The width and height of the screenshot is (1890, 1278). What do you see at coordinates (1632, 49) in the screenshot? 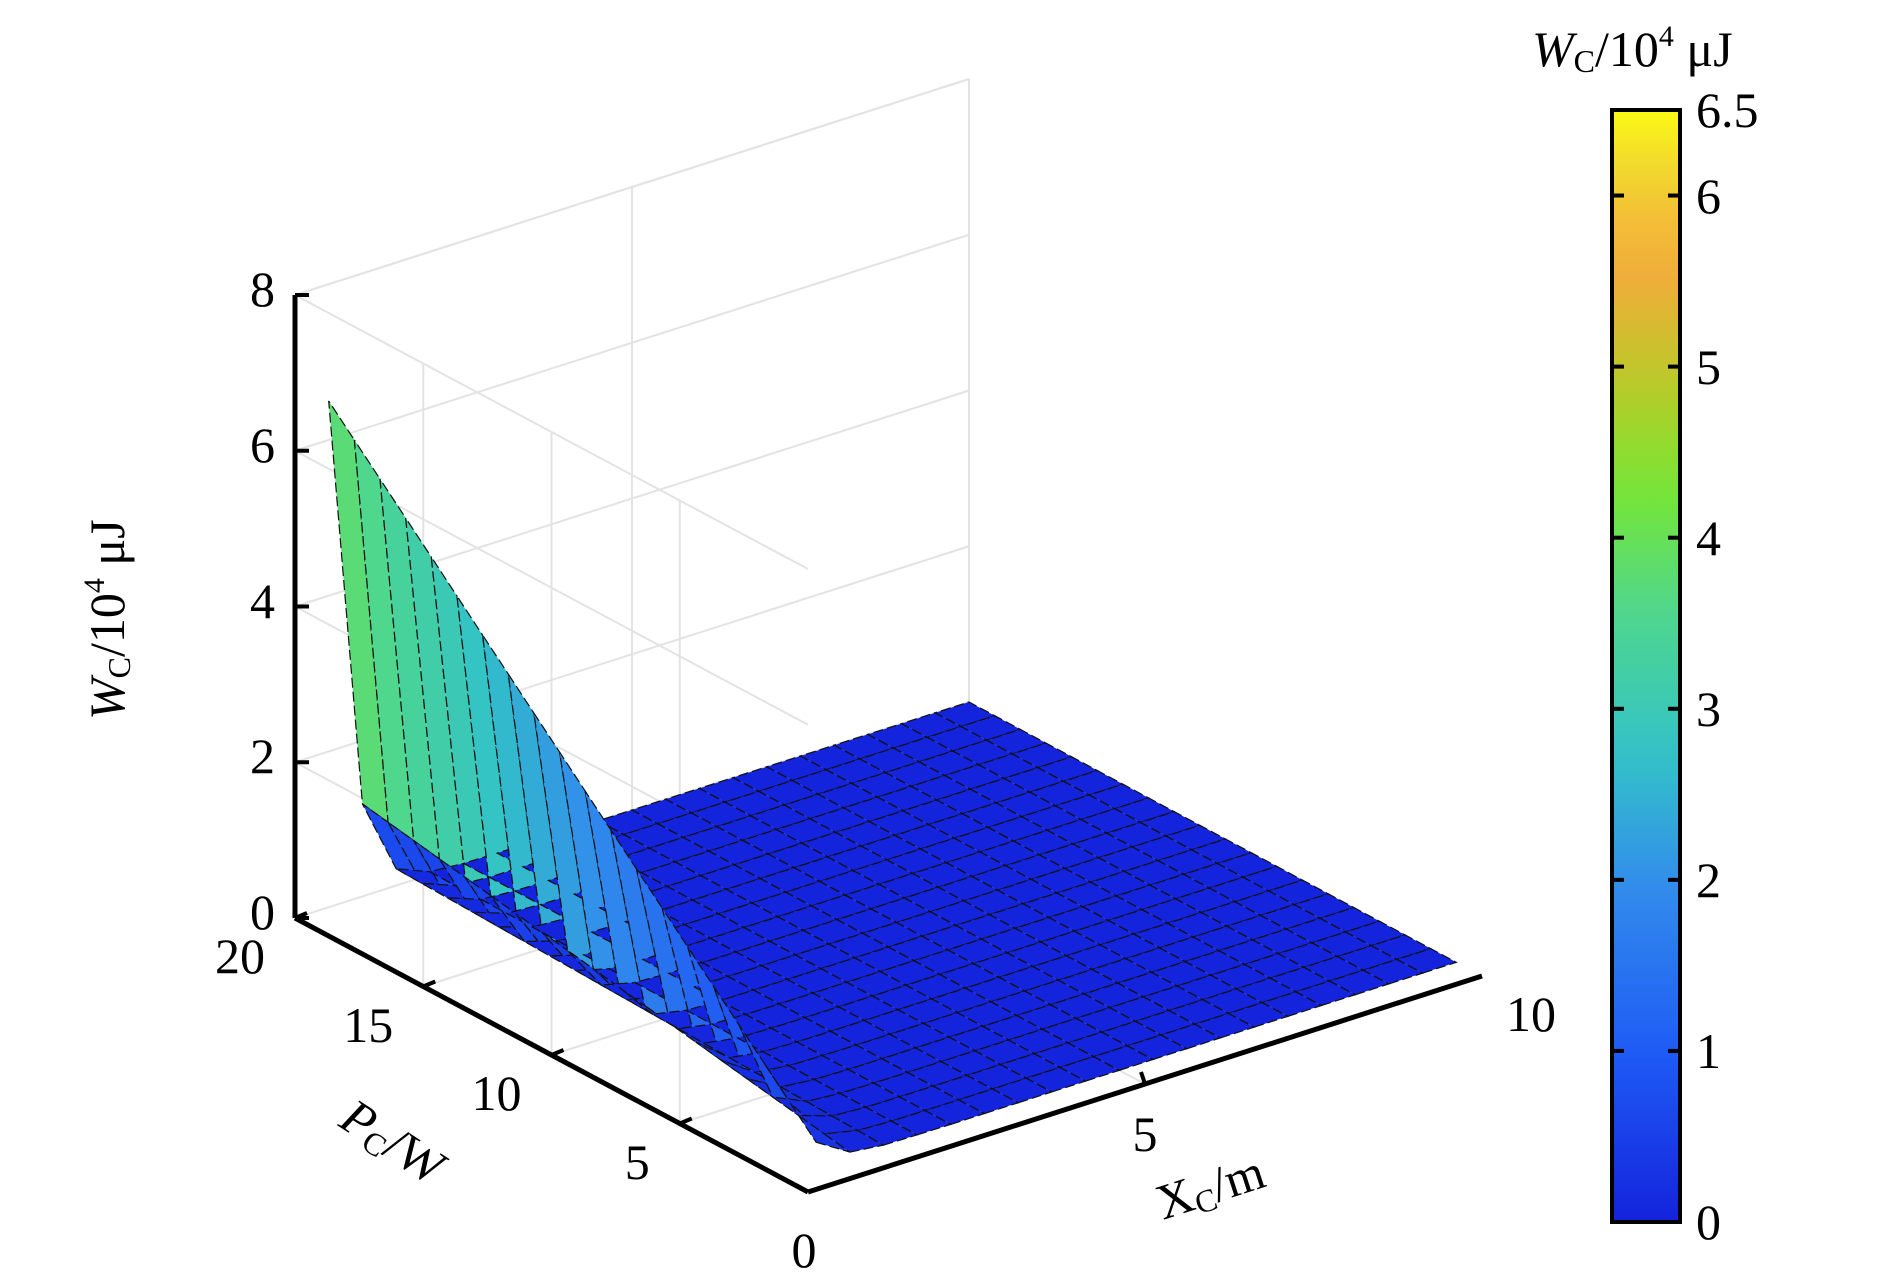
I see `colorbar-title: WC/104 μJ` at bounding box center [1632, 49].